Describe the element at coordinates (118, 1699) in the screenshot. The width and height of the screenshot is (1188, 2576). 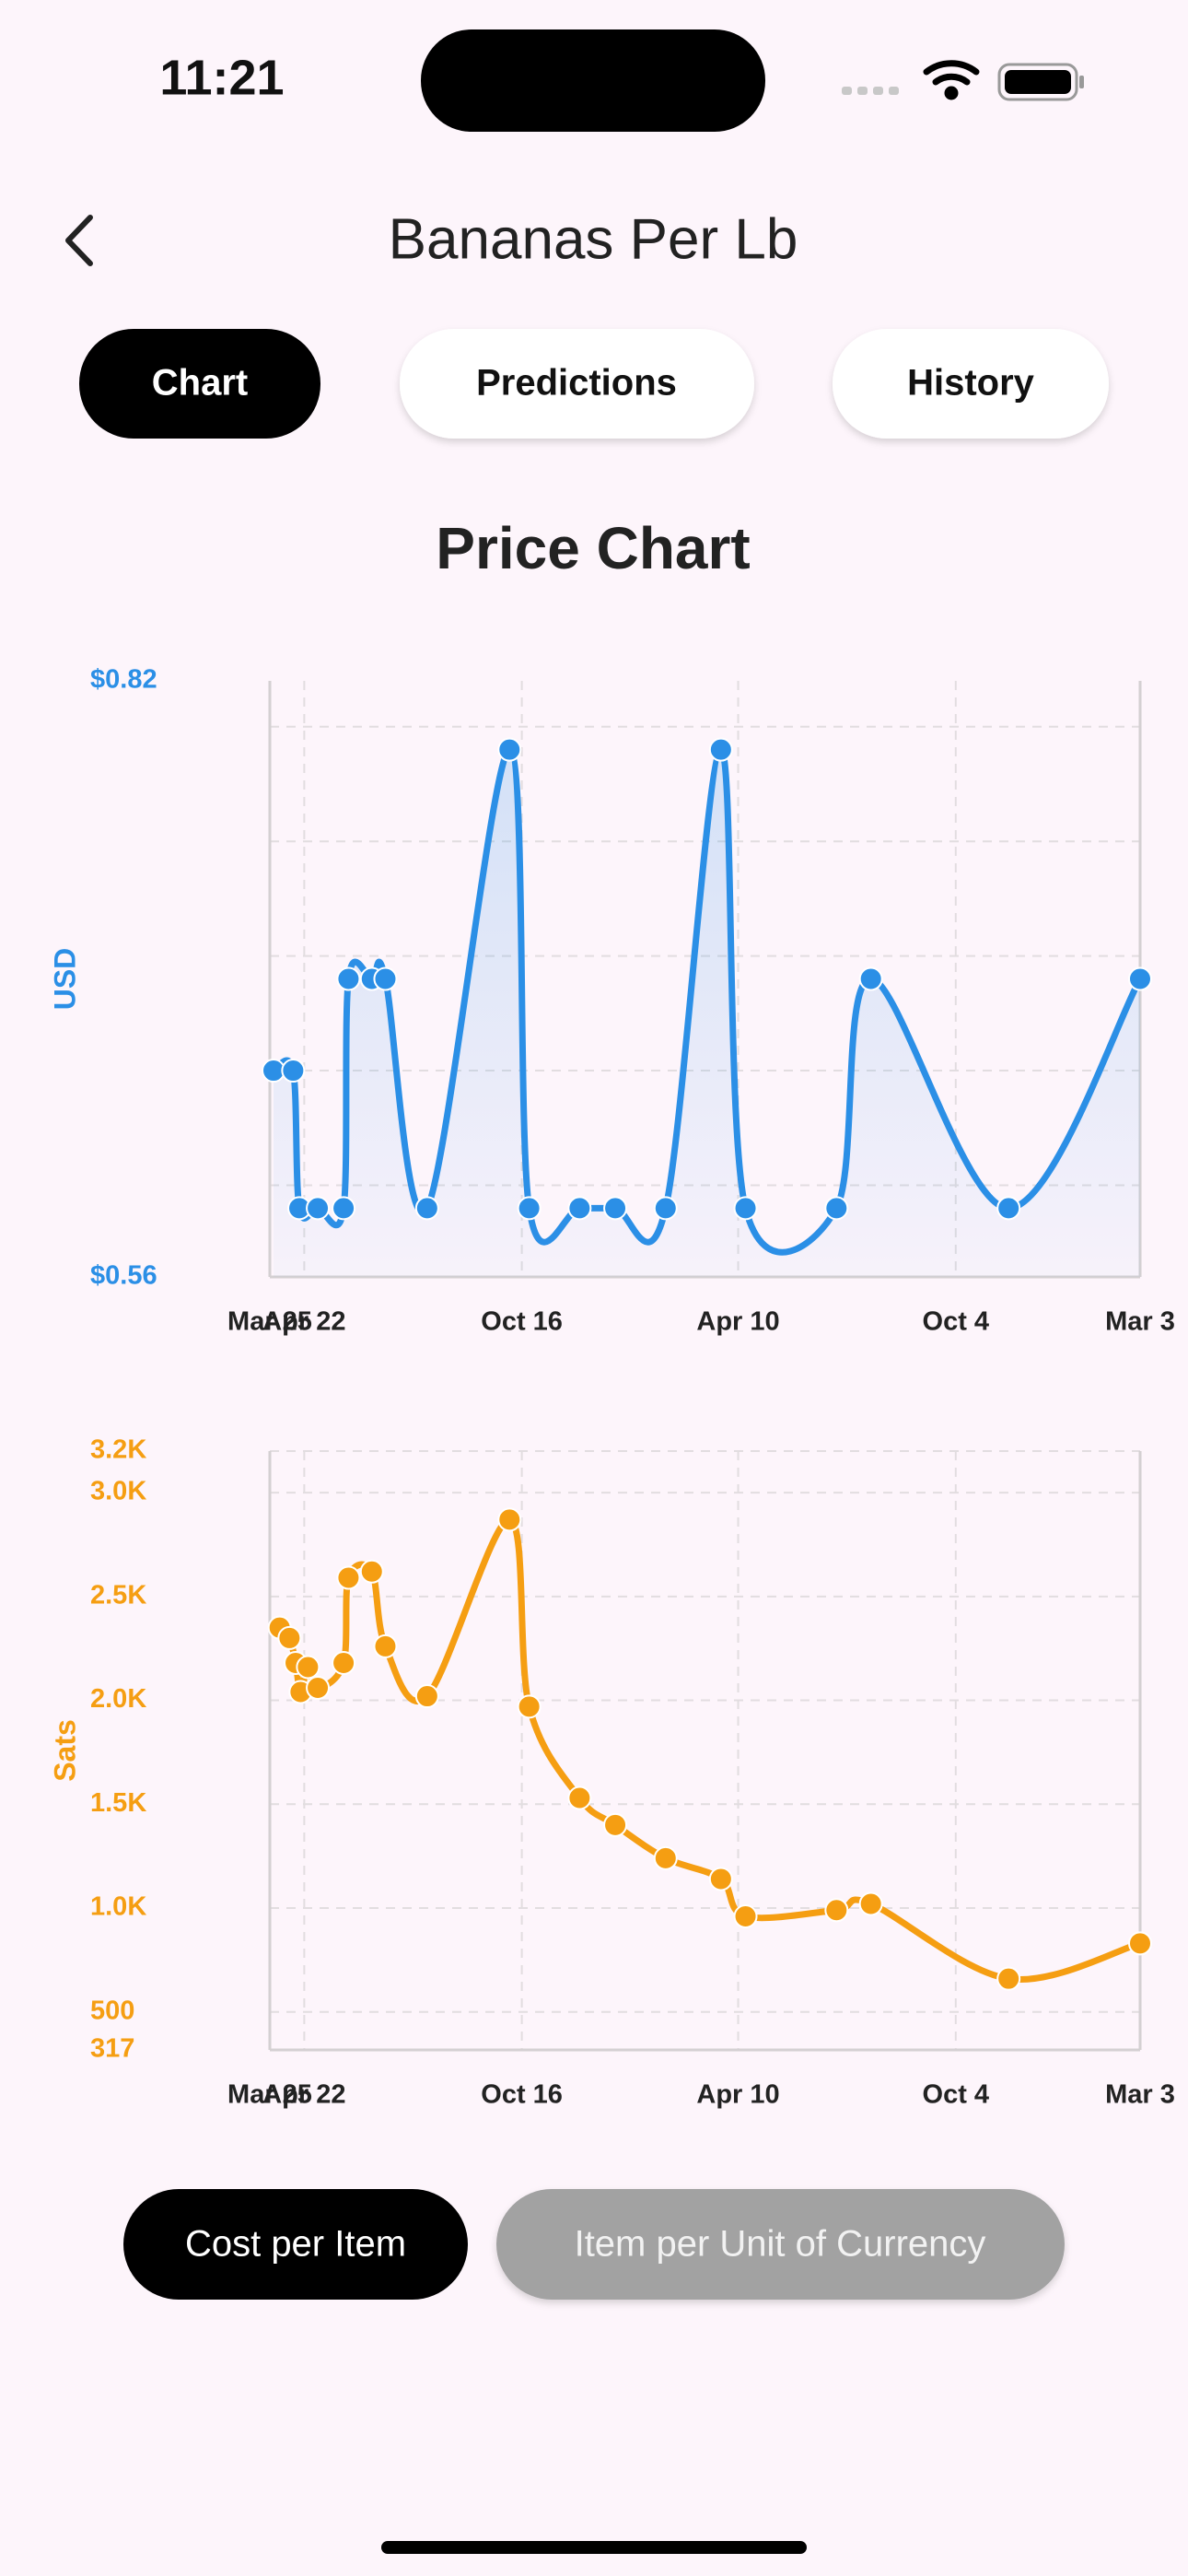
I see `y-tick-label: 2.0K` at that location.